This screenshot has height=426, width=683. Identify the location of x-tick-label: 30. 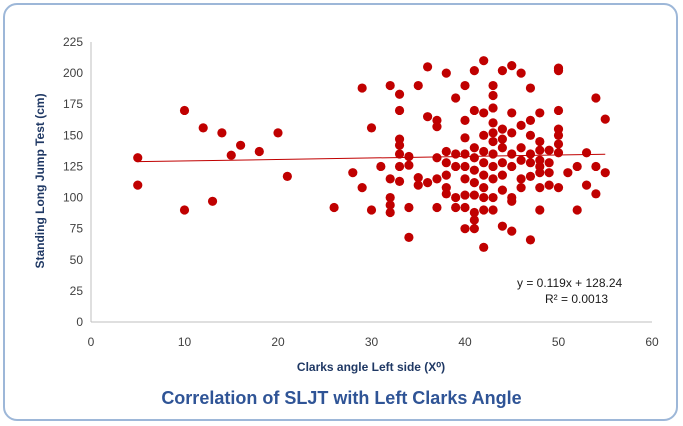
(372, 342).